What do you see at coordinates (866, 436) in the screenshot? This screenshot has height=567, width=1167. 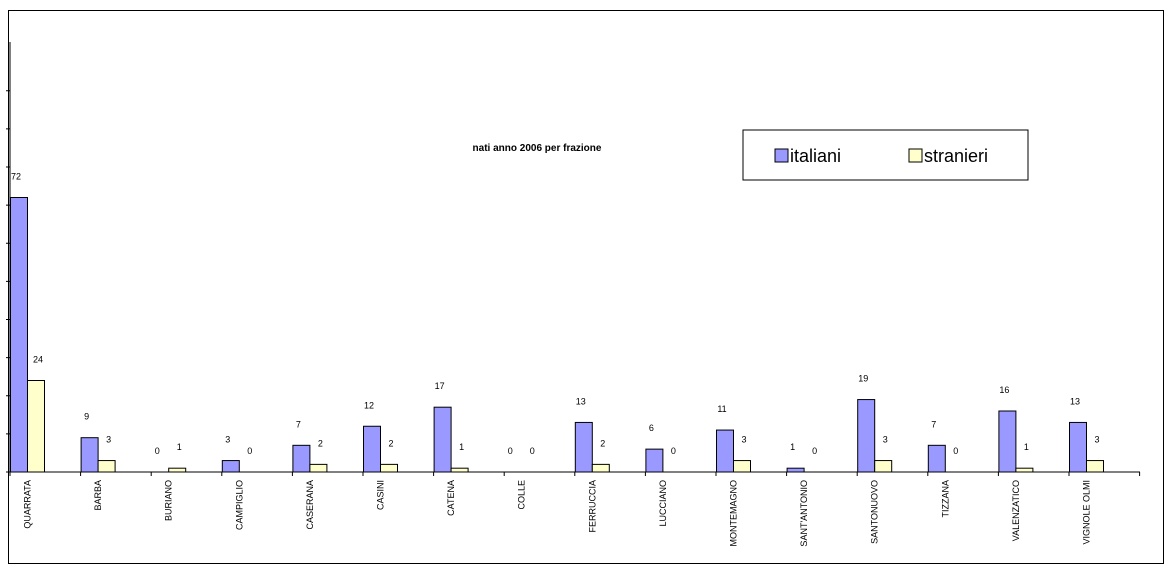 I see `bar-italiani-santonuovo` at bounding box center [866, 436].